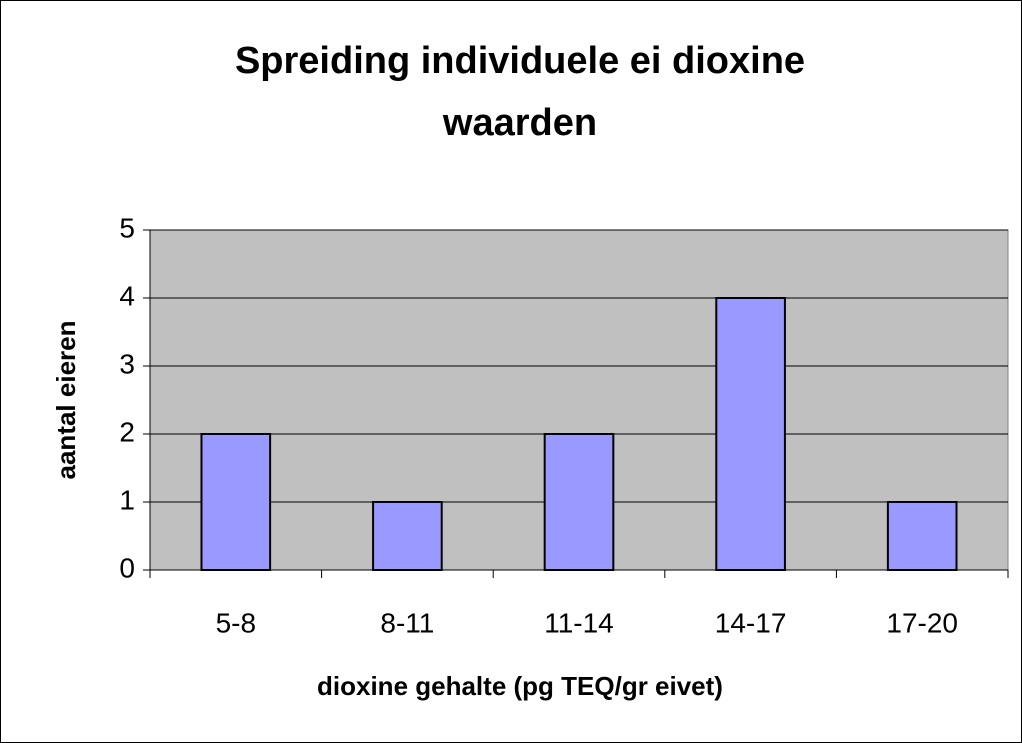 The image size is (1022, 743). What do you see at coordinates (579, 622) in the screenshot?
I see `x-tick-label: 11-14` at bounding box center [579, 622].